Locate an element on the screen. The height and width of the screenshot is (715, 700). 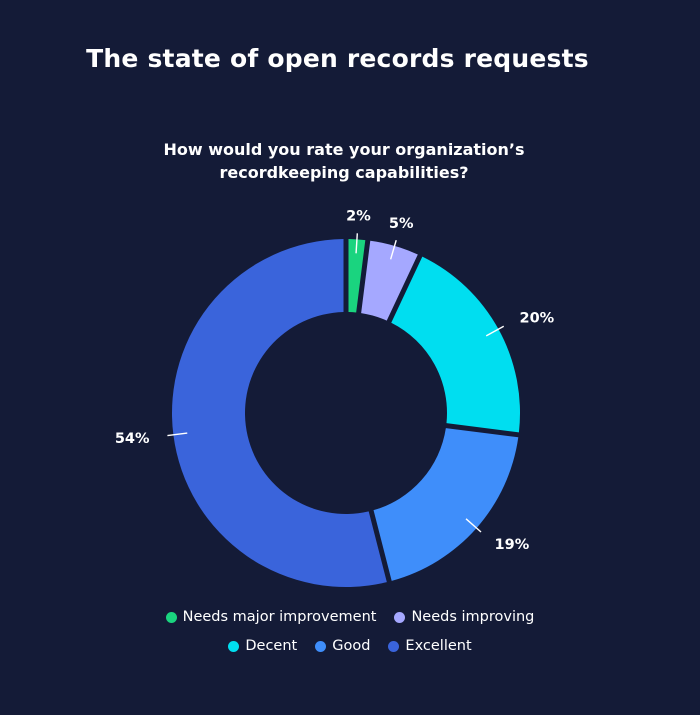
legend-item-needs-improving: Needs improving is located at coordinates (464, 617).